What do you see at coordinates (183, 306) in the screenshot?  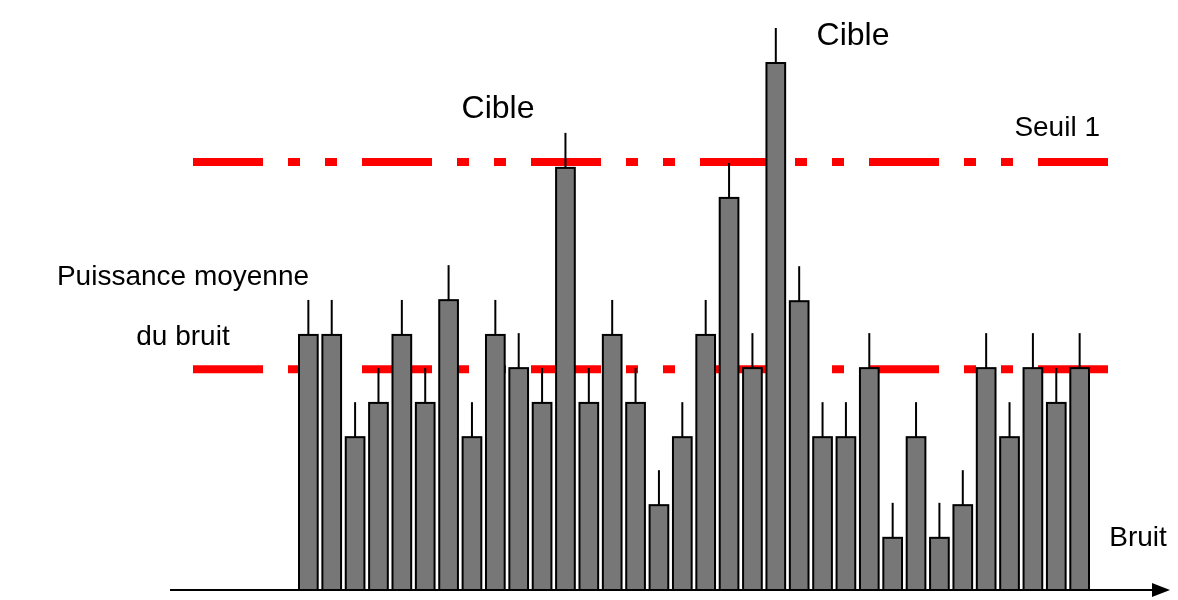 I see `ref-line-label: Puissance moyenne du bruit` at bounding box center [183, 306].